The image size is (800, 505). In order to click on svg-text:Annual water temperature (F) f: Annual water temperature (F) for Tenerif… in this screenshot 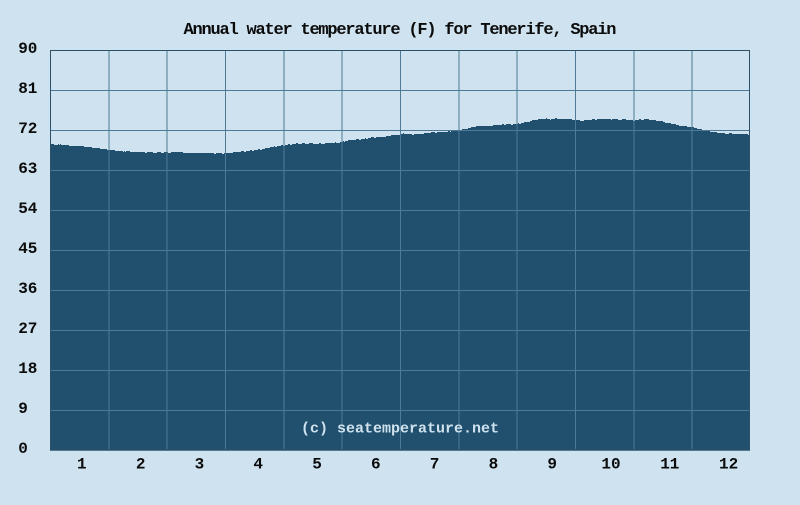, I will do `click(400, 30)`.